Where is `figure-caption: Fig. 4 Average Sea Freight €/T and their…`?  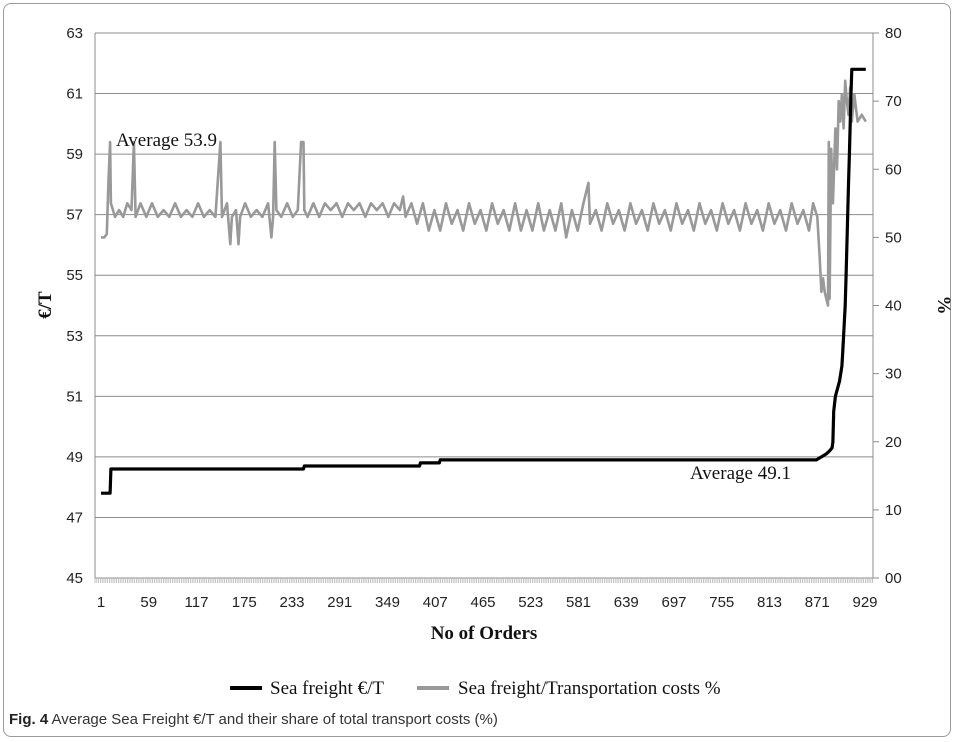
figure-caption: Fig. 4 Average Sea Freight €/T and their… is located at coordinates (253, 719).